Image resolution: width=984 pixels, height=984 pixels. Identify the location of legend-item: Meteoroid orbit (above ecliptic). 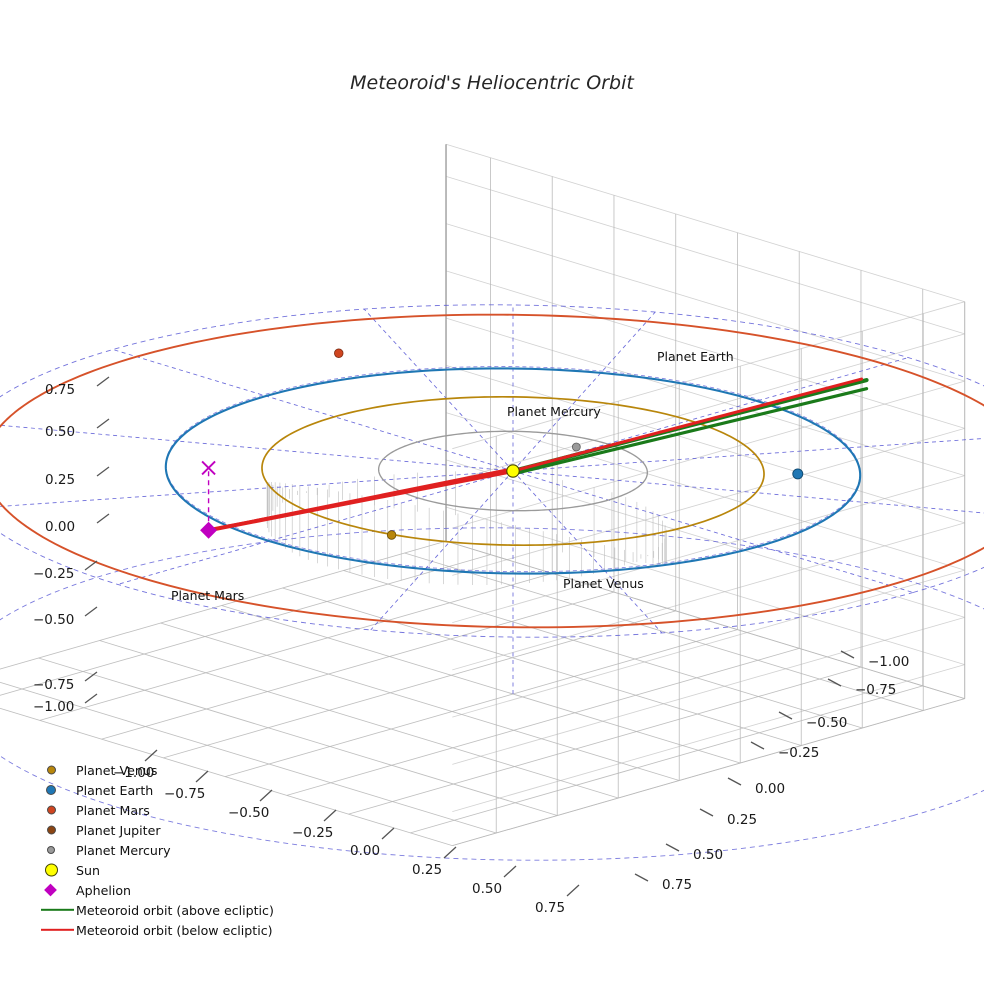
(188, 910).